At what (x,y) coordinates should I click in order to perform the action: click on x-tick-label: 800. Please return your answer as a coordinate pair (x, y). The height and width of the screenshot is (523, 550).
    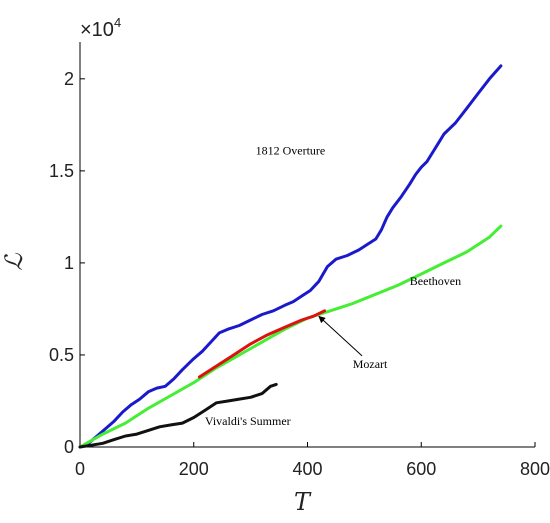
    Looking at the image, I should click on (535, 469).